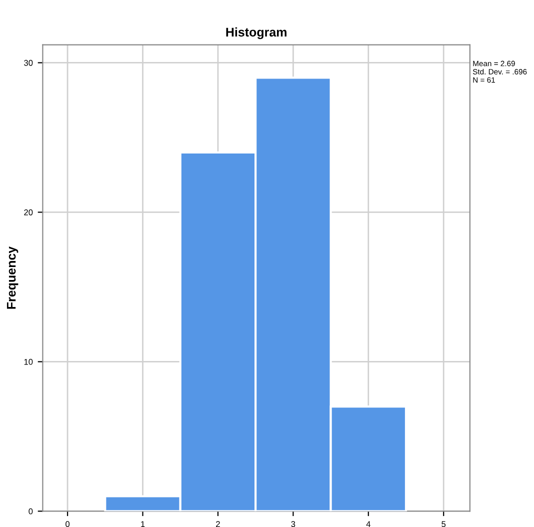  Describe the element at coordinates (68, 524) in the screenshot. I see `x-tick-label: 0` at that location.